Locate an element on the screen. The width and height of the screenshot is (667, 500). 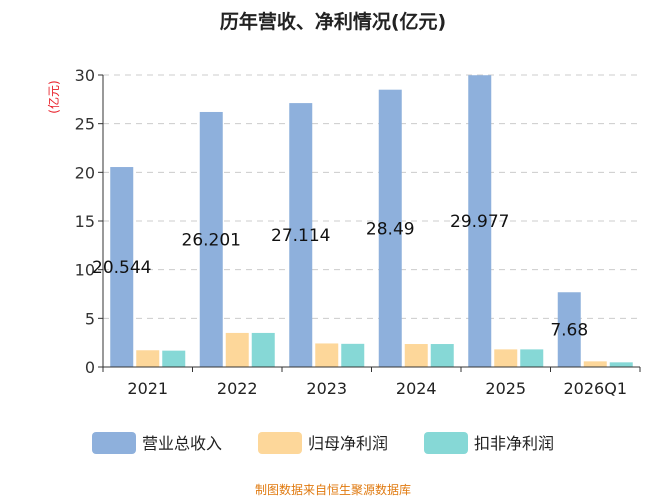
y-tick-label: 20 is located at coordinates (85, 172).